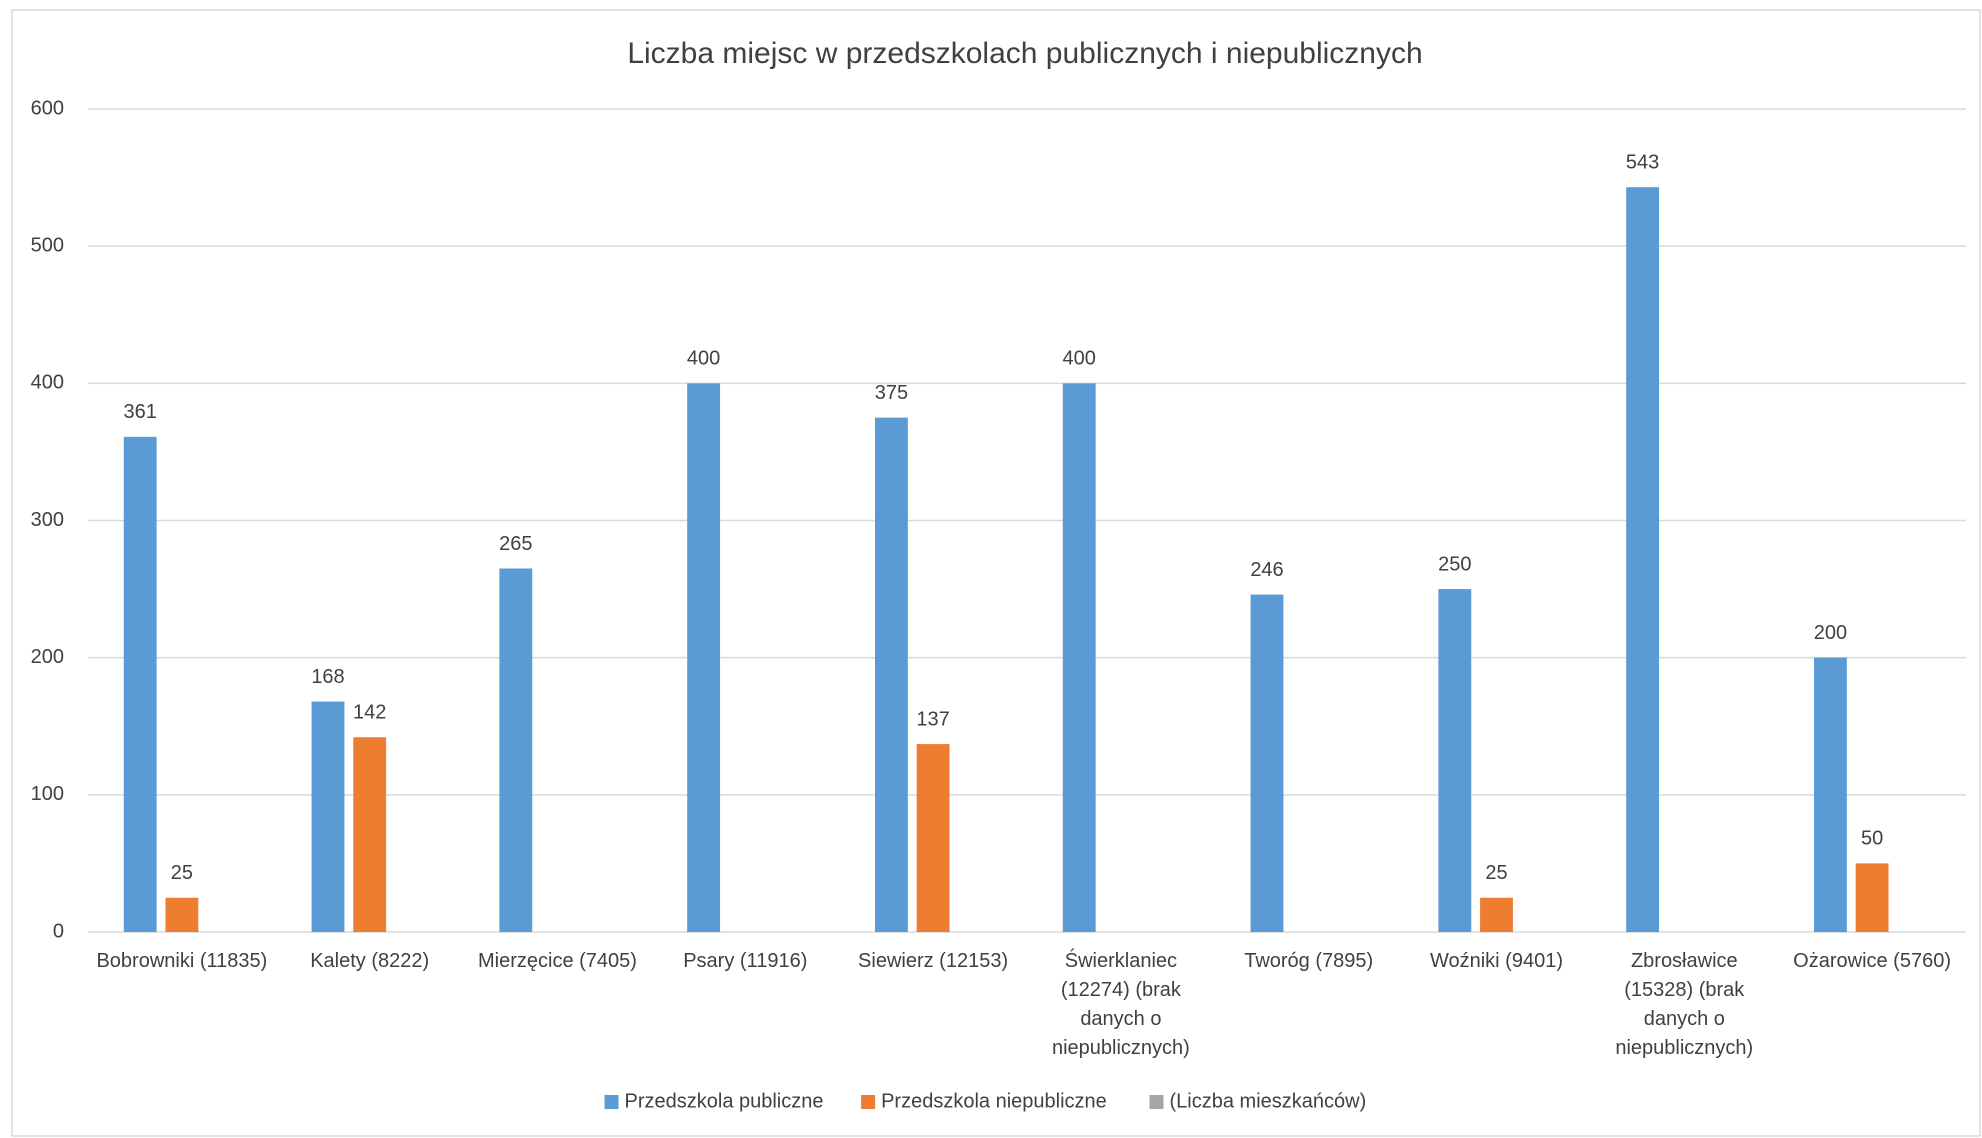  What do you see at coordinates (369, 713) in the screenshot?
I see `data-label: 142` at bounding box center [369, 713].